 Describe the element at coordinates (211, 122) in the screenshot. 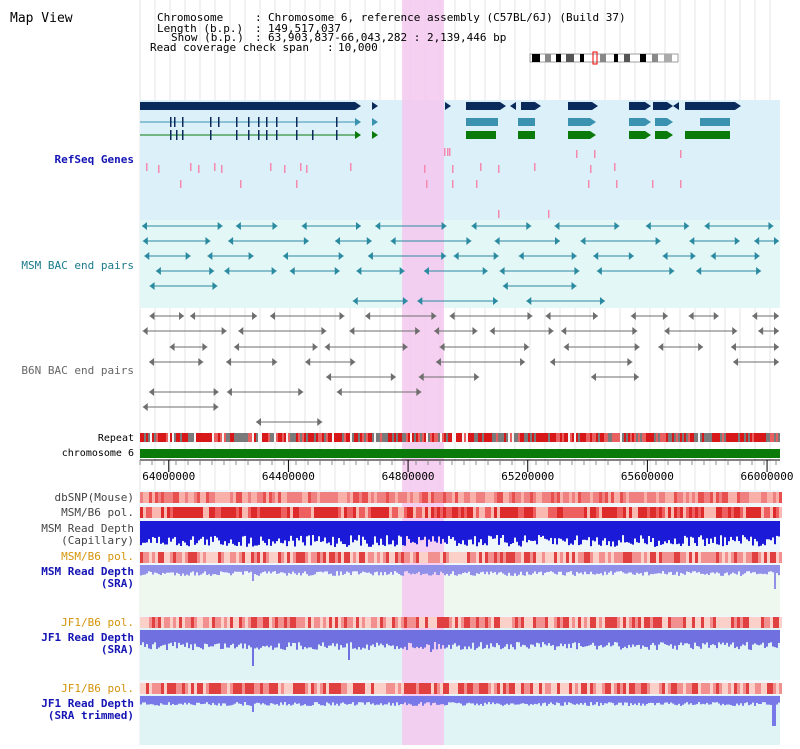

I see `gene-exon` at that location.